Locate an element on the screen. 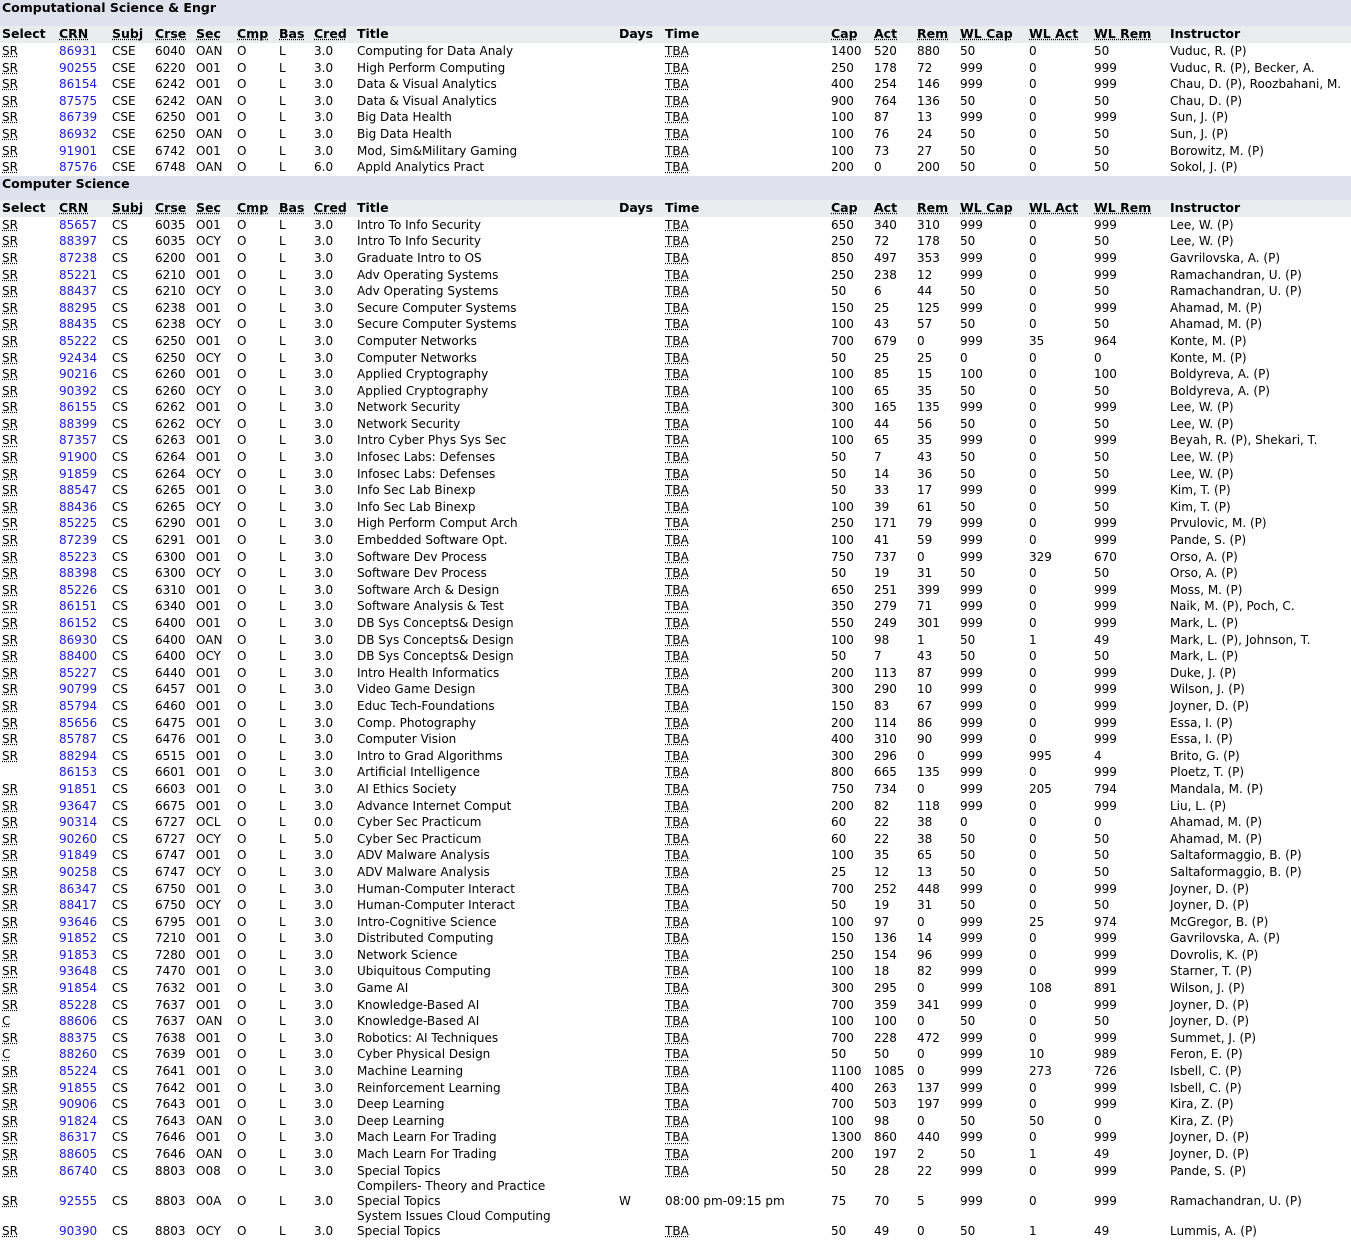 The width and height of the screenshot is (1351, 1252). cell-act: 764 is located at coordinates (885, 100).